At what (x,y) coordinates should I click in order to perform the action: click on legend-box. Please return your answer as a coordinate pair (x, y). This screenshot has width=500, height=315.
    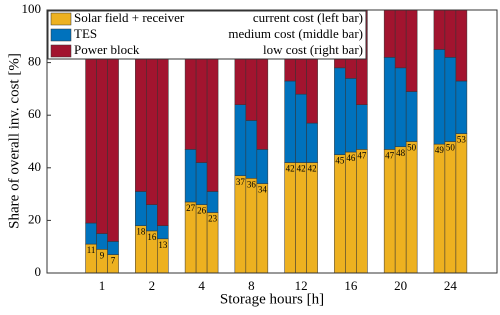
    Looking at the image, I should click on (207, 35).